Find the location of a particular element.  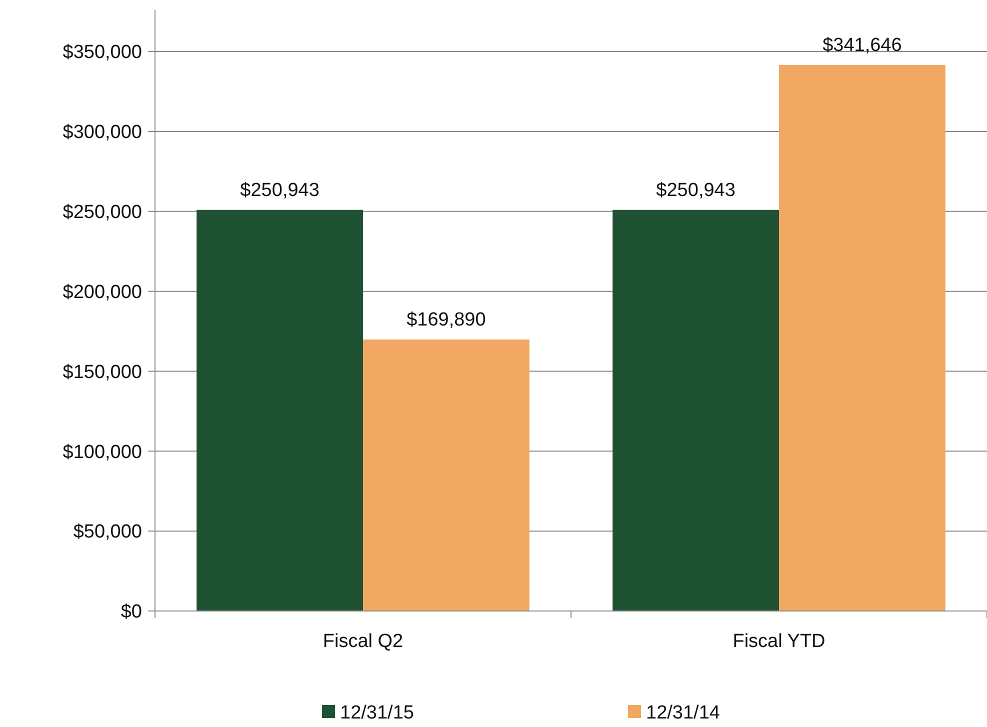

x-tick-label: Fiscal YTD is located at coordinates (779, 641).